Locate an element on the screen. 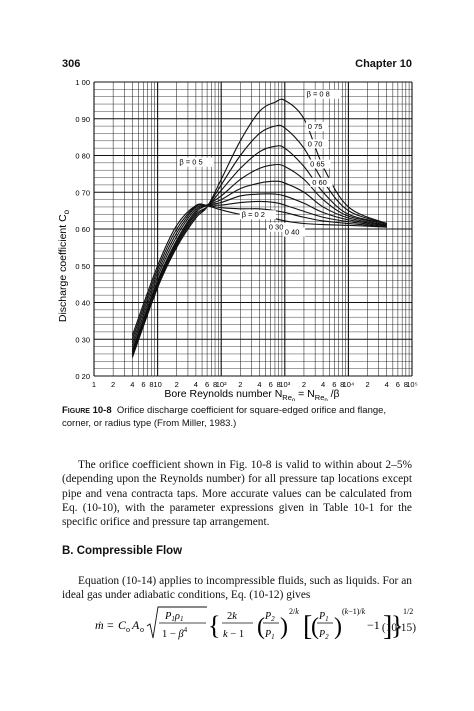 This screenshot has width=474, height=711. x-tick-label: 10⁵ is located at coordinates (411, 384).